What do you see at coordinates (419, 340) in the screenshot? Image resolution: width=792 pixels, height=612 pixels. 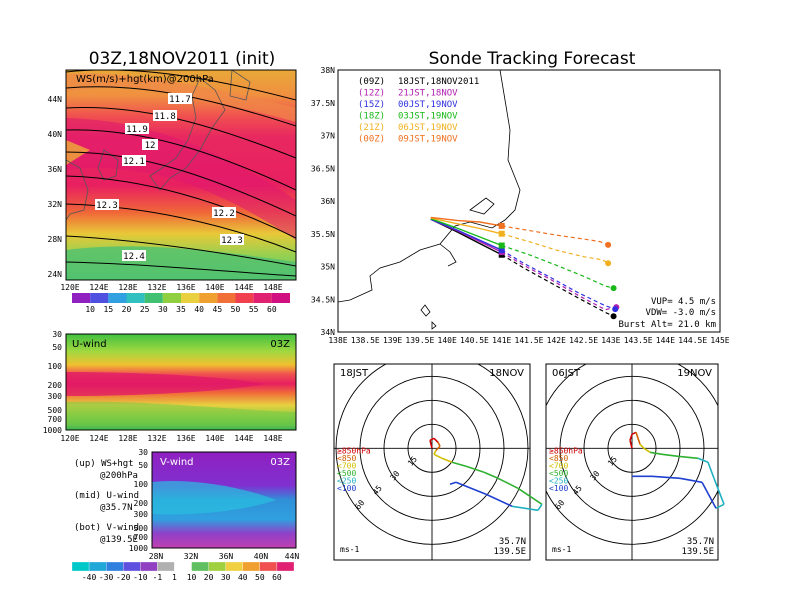 I see `lon-tick: 139.5E` at bounding box center [419, 340].